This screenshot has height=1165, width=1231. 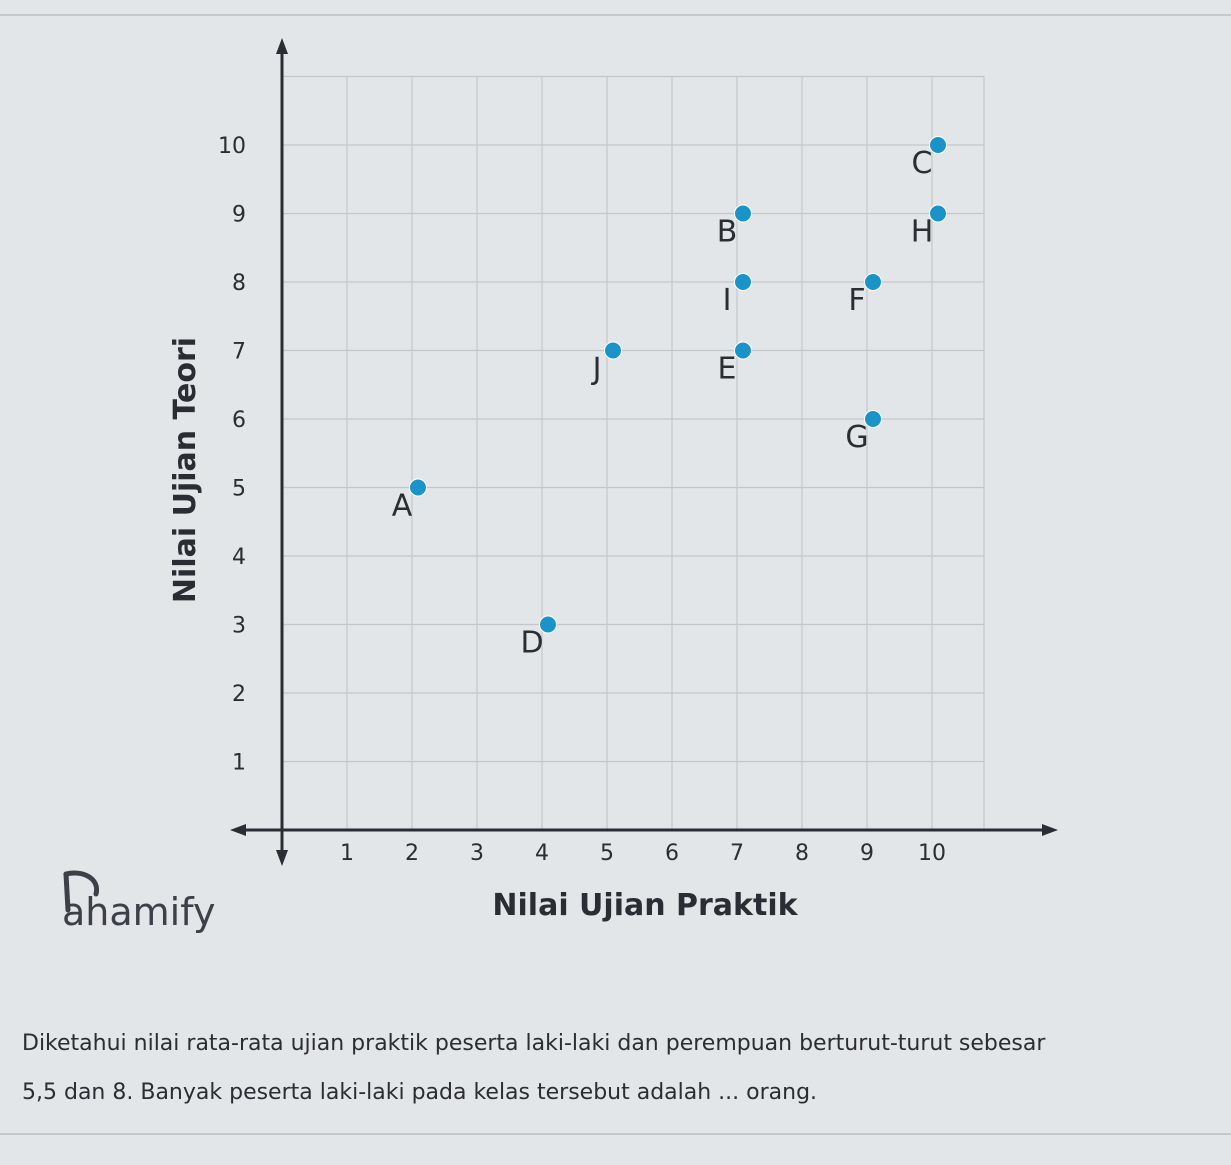 I want to click on point-a, so click(x=418, y=487).